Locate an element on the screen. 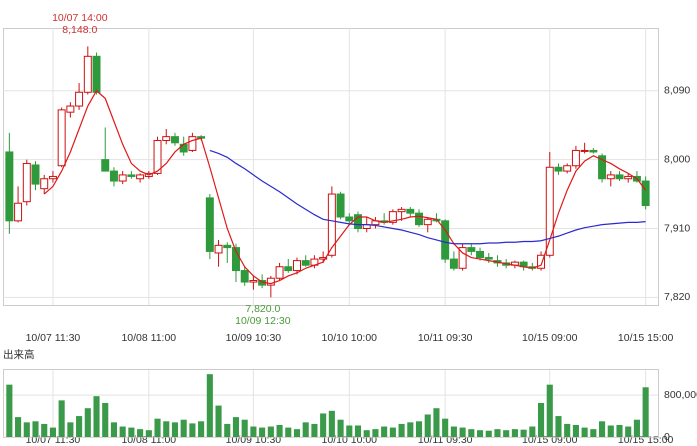  x-tick-label: 10/11 09:30 is located at coordinates (445, 338).